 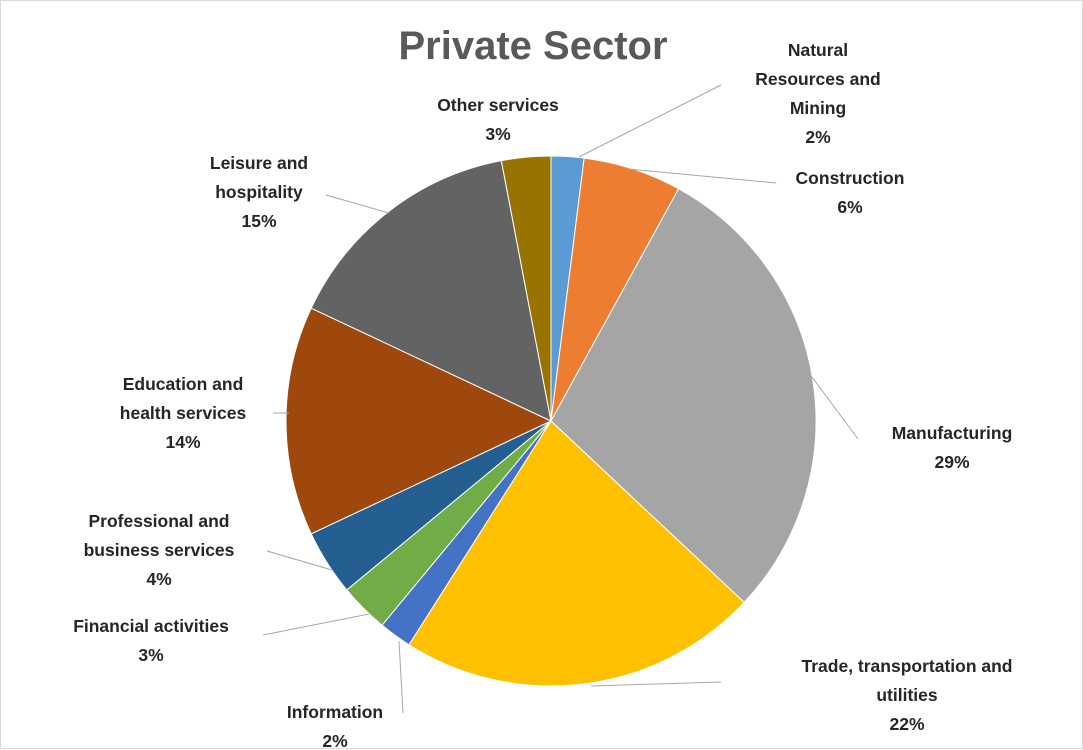 I want to click on data-label: Natural Resources and Mining 2%, so click(x=817, y=93).